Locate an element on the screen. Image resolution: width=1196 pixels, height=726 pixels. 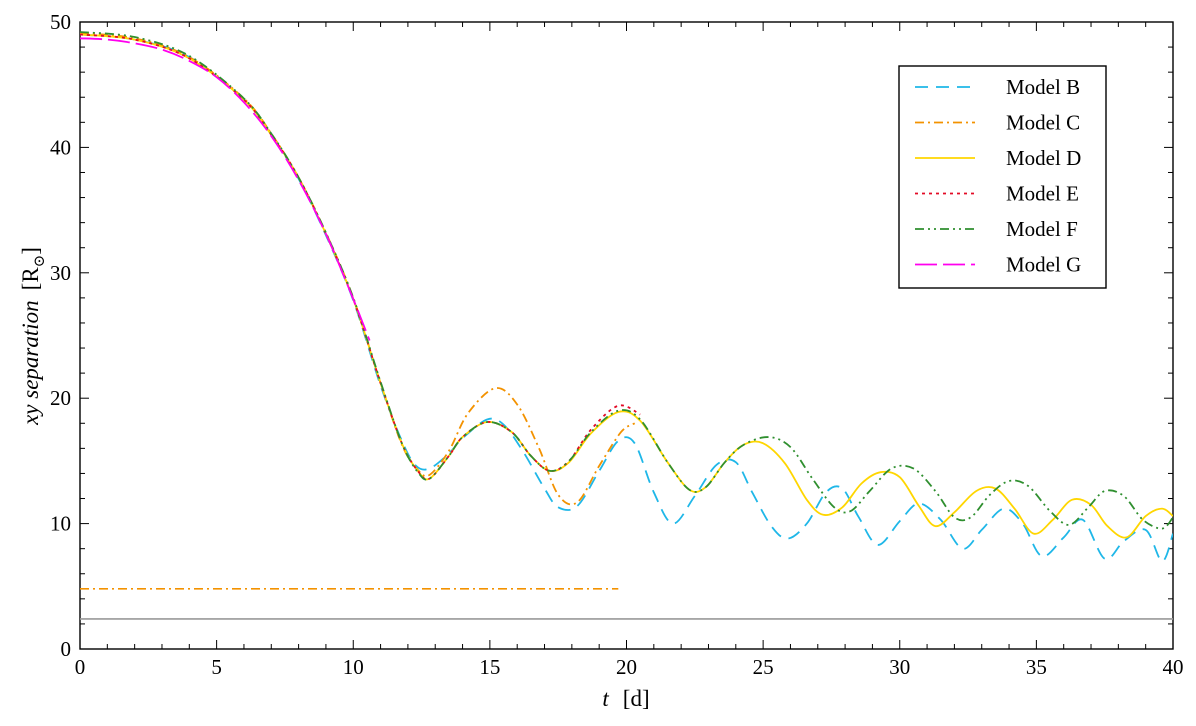
y-tick-label: 10 is located at coordinates (60, 524).